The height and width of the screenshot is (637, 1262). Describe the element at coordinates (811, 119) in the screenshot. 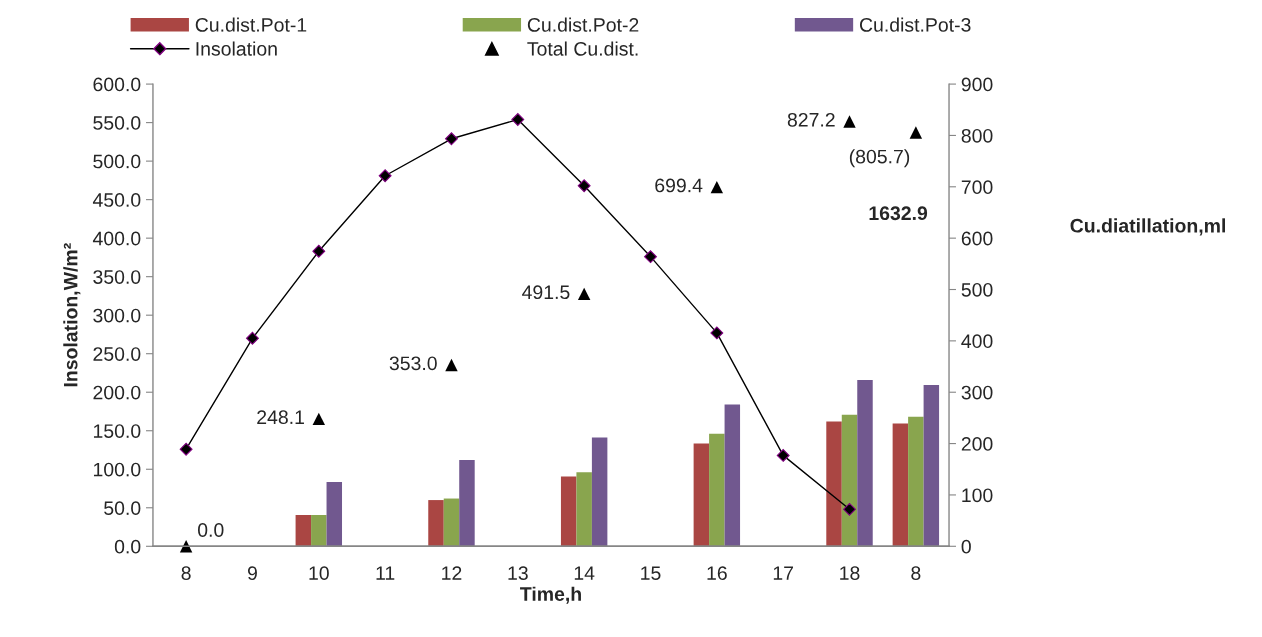

I see `data-label: 827.2` at that location.